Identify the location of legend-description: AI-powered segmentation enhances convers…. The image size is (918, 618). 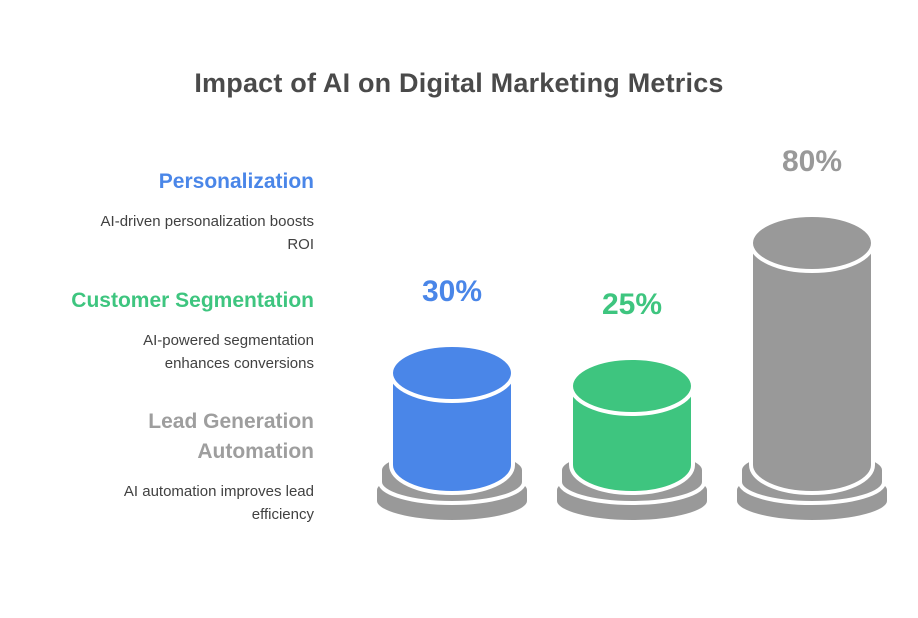
(228, 352).